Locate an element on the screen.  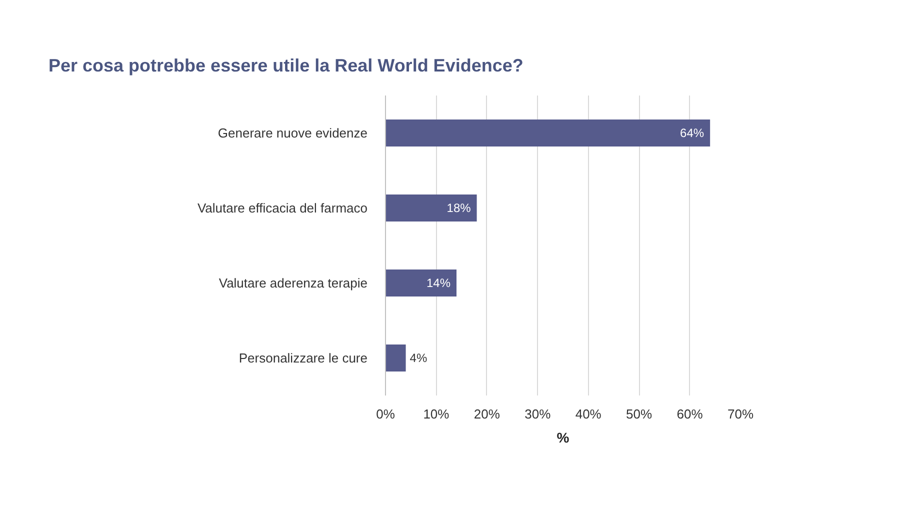
x-axis-title: % is located at coordinates (563, 438).